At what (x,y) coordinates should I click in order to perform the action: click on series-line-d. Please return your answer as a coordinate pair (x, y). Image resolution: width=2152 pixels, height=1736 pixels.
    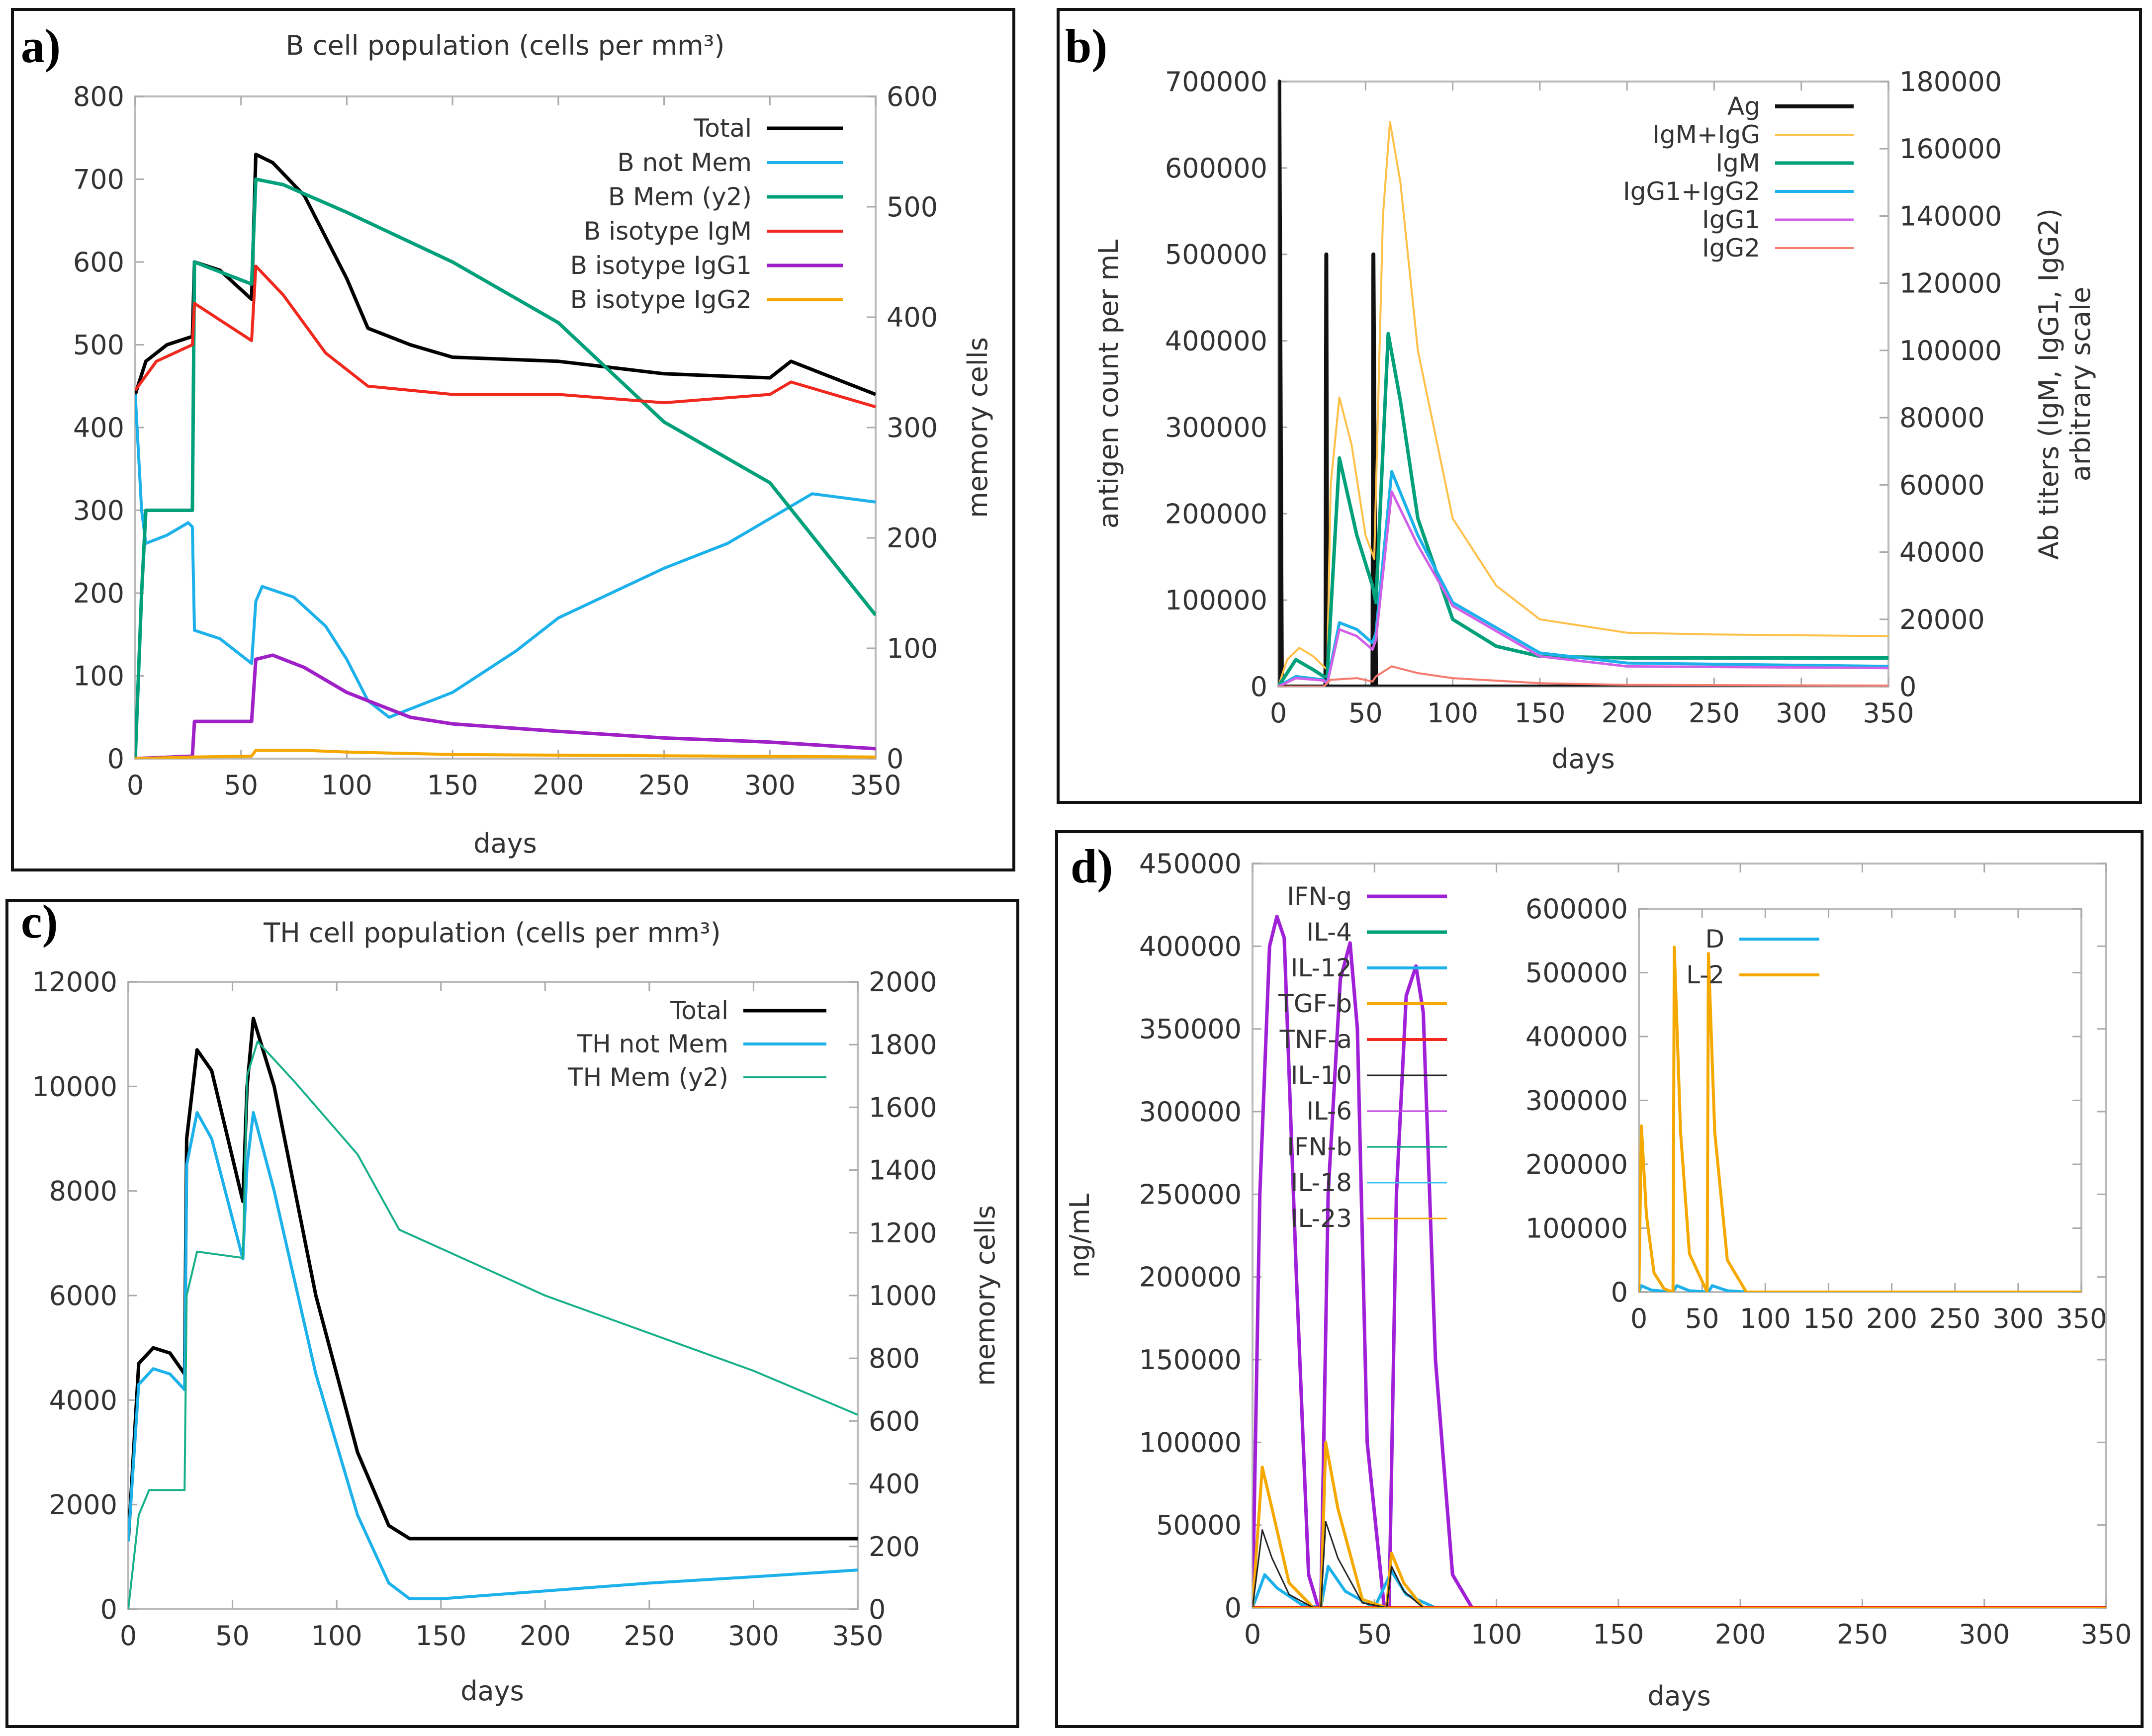
    Looking at the image, I should click on (1860, 1288).